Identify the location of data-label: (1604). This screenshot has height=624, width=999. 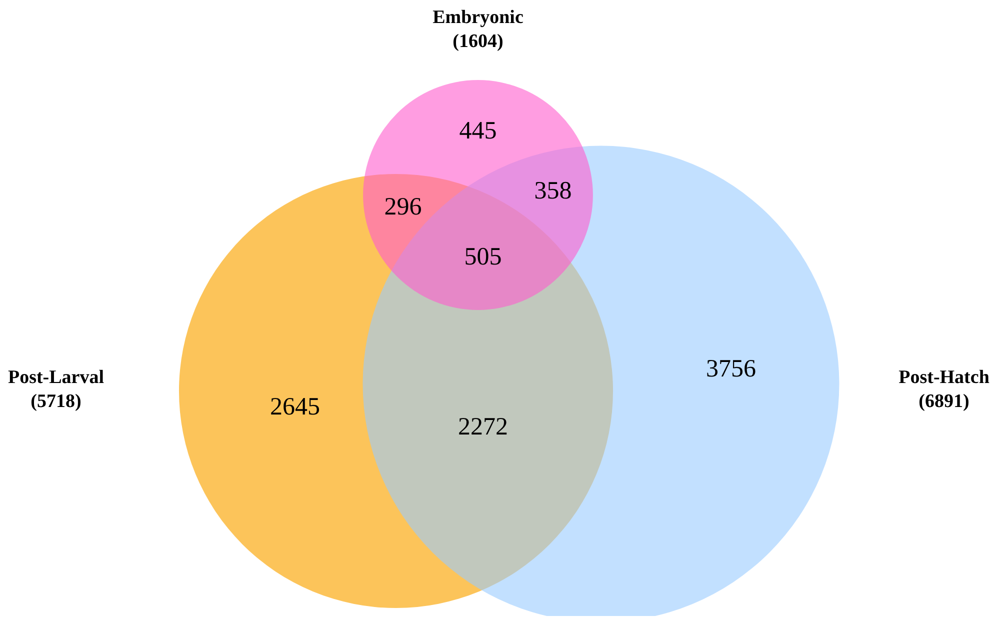
(478, 41).